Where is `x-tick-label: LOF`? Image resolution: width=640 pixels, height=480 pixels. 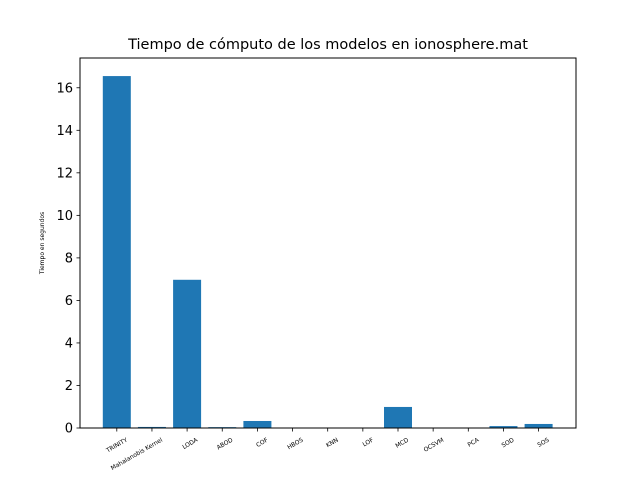 x-tick-label: LOF is located at coordinates (369, 442).